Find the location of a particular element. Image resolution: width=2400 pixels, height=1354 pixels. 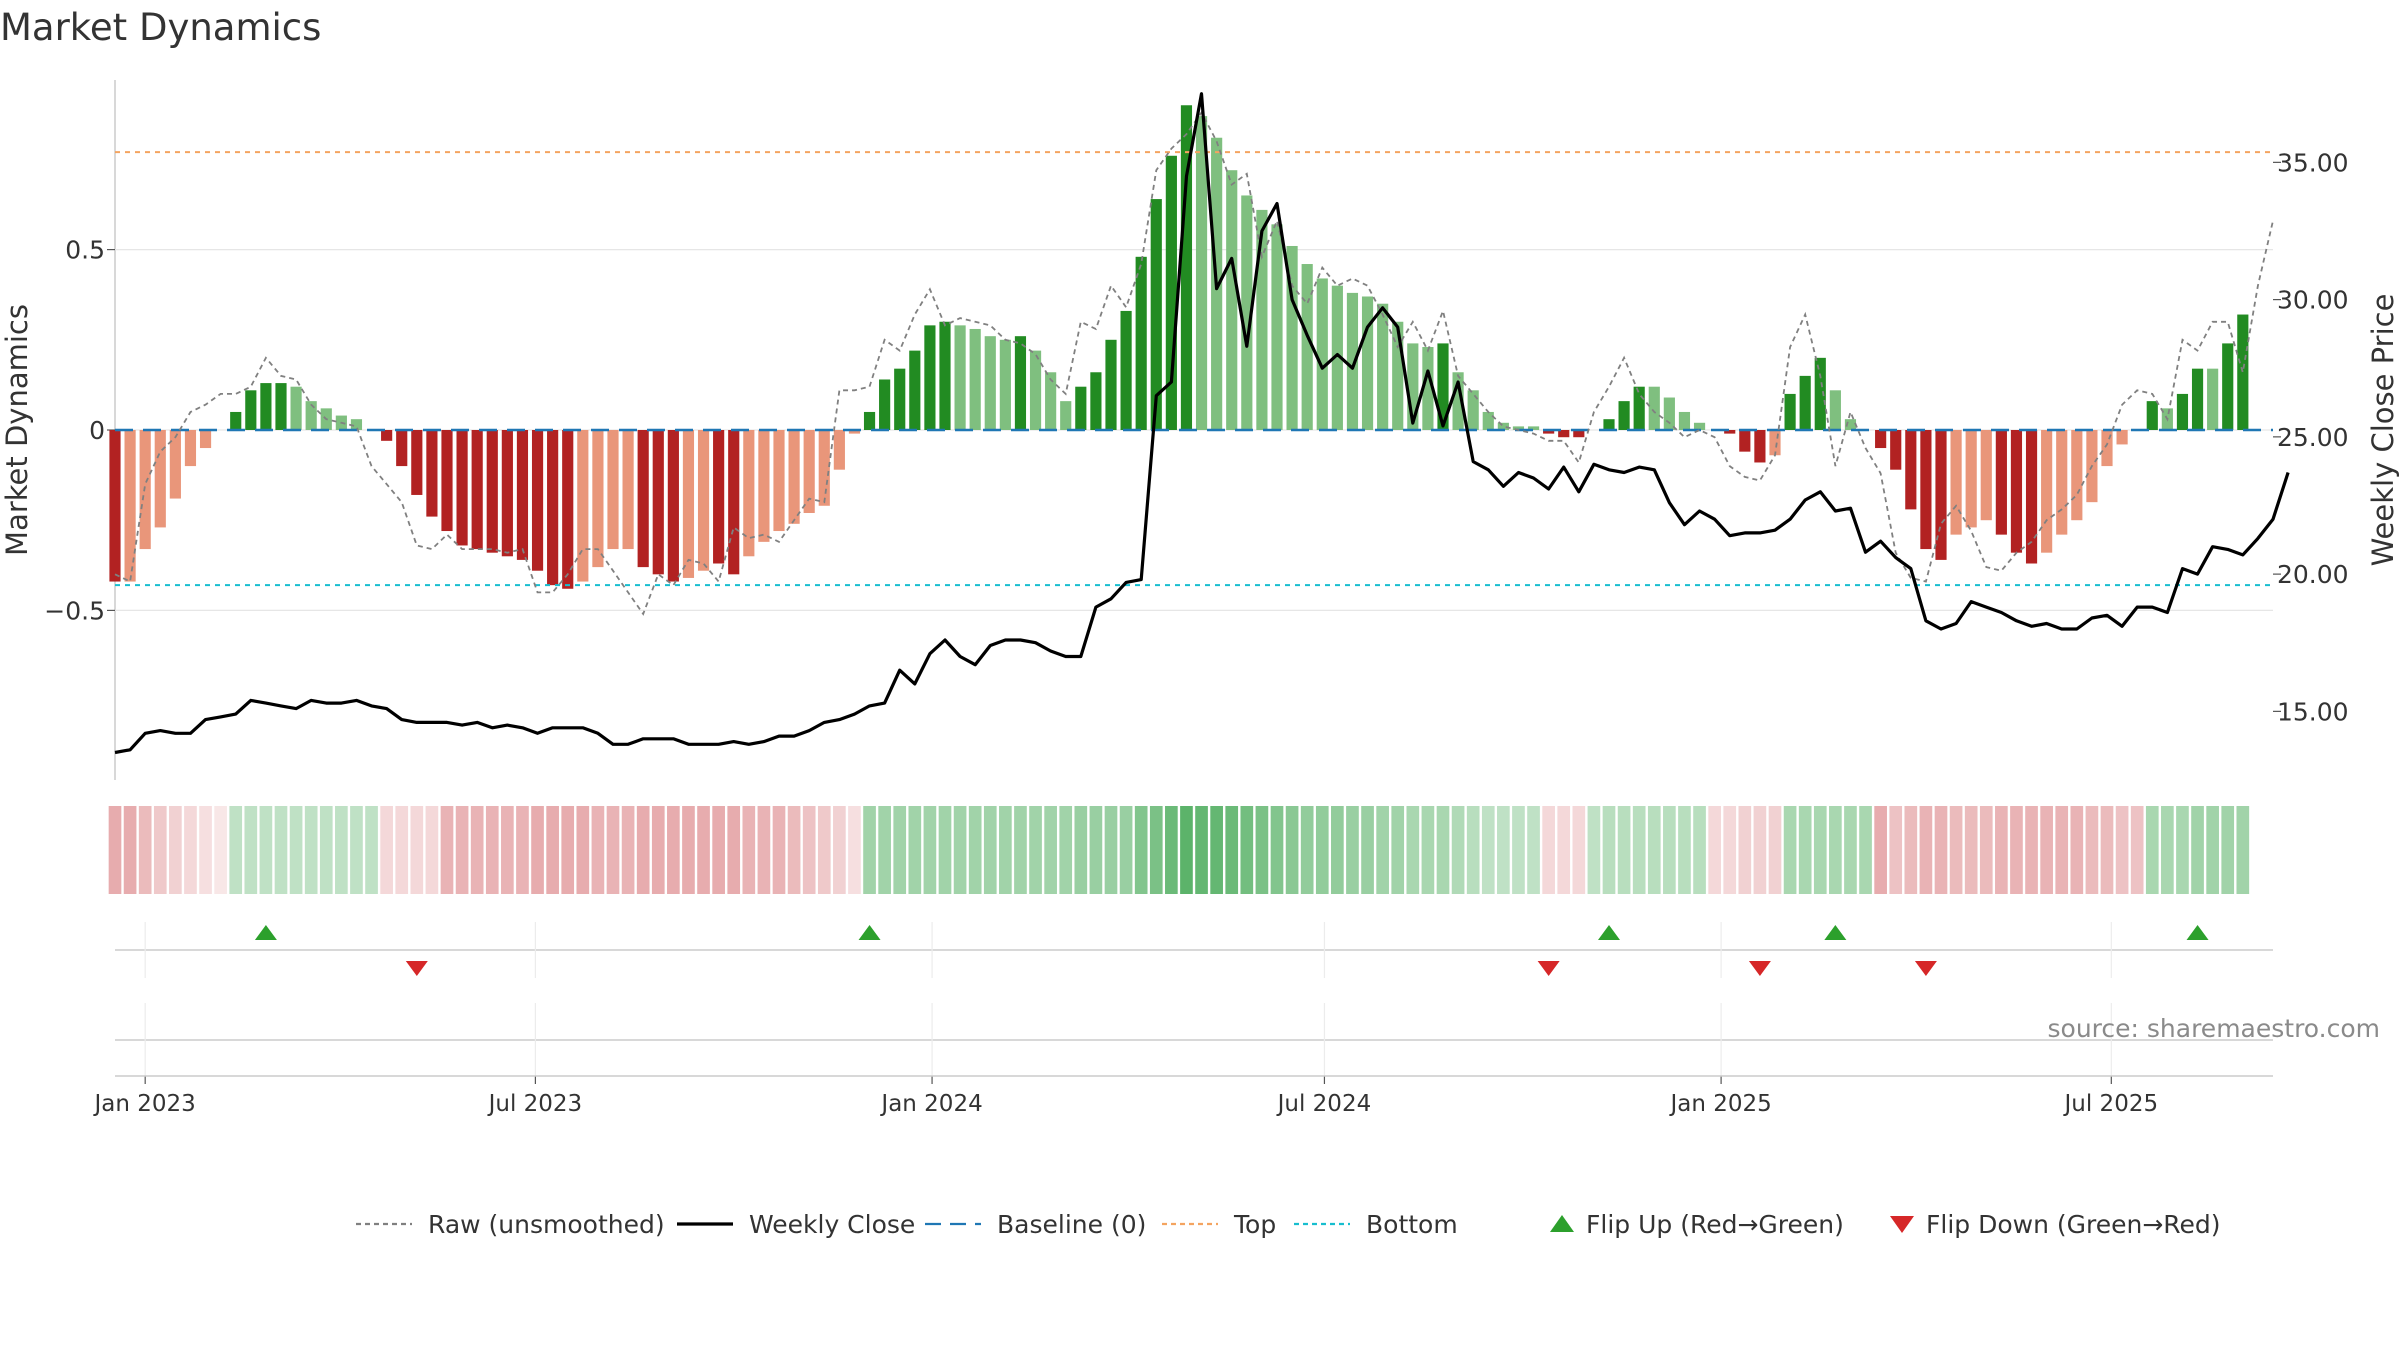

y-axis-left-title: Market Dynamics is located at coordinates (17, 430).